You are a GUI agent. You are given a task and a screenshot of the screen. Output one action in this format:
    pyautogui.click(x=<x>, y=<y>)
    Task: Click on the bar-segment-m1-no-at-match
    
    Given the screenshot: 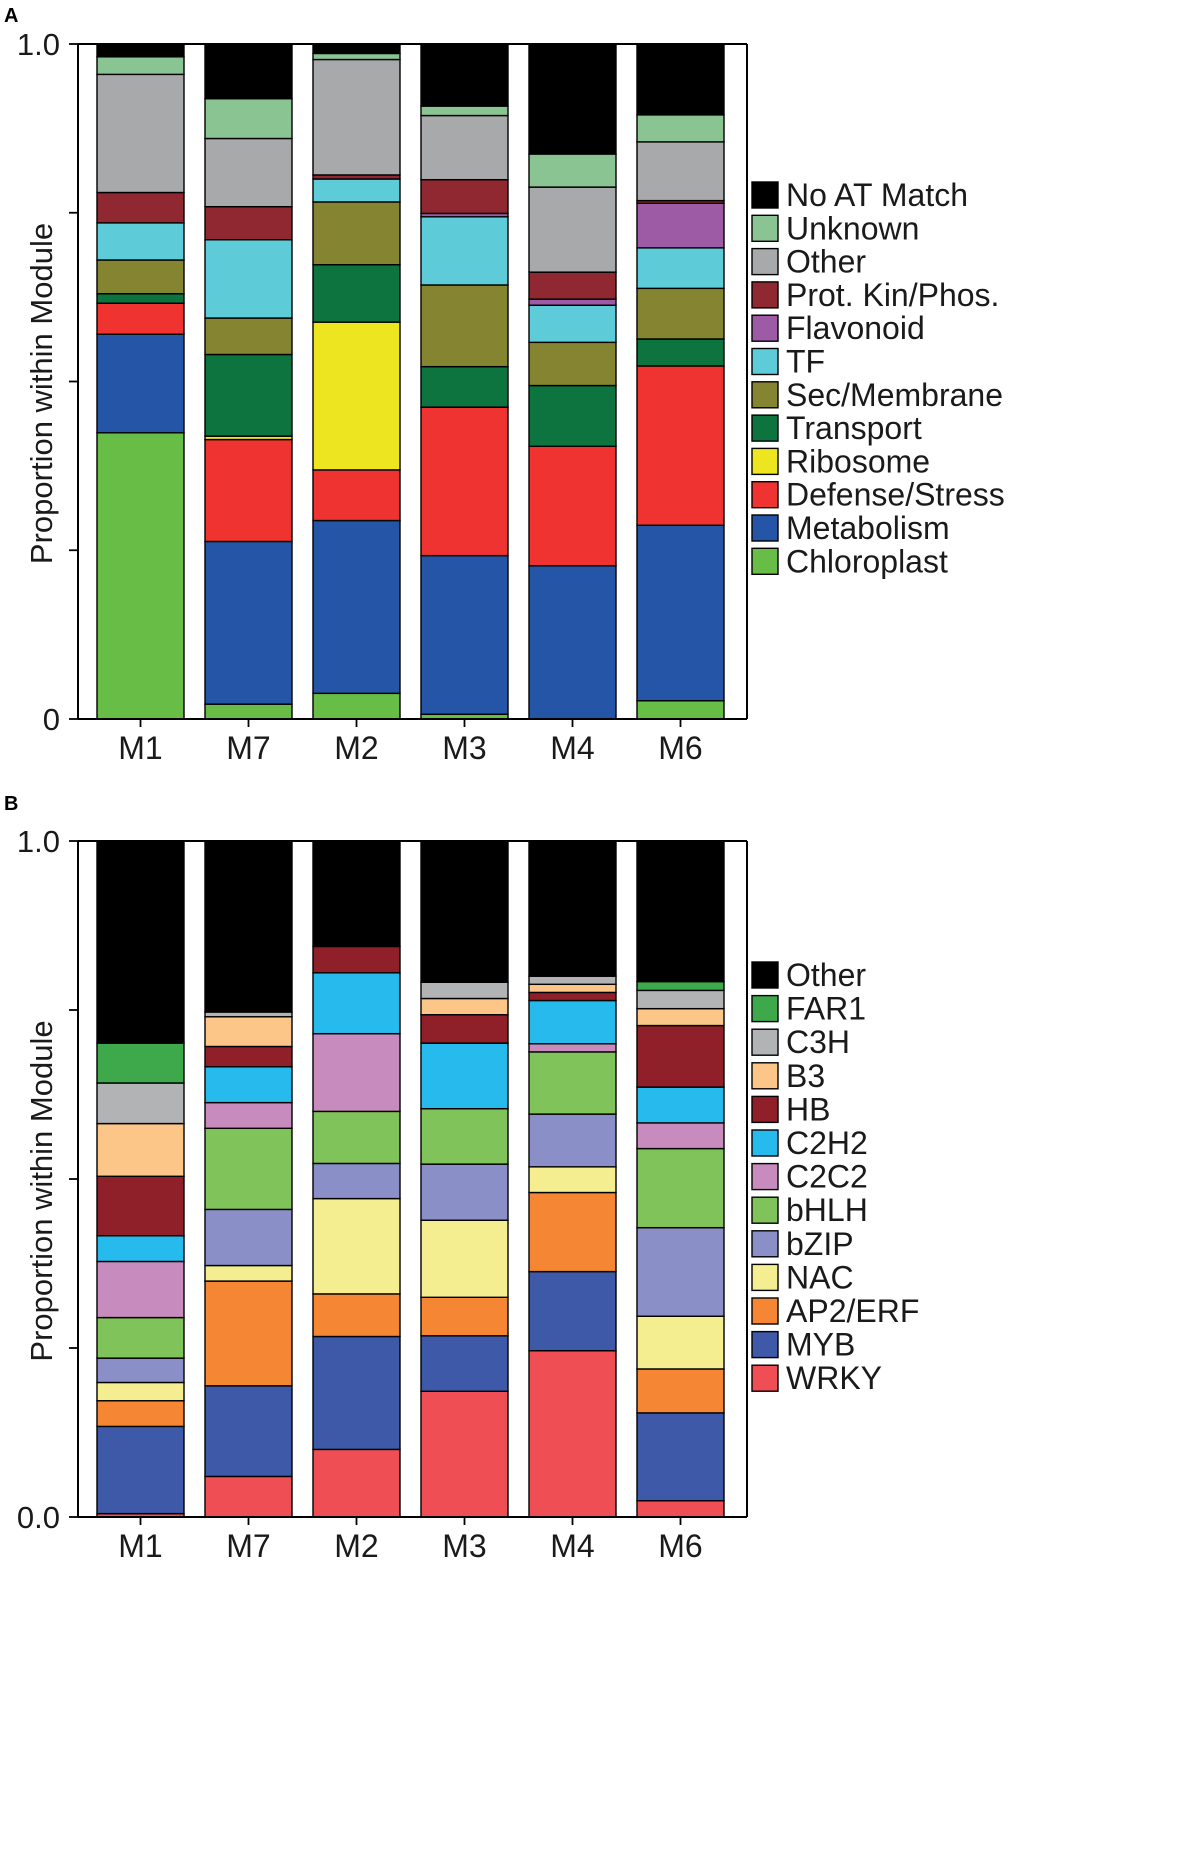 What is the action you would take?
    pyautogui.click(x=140, y=50)
    